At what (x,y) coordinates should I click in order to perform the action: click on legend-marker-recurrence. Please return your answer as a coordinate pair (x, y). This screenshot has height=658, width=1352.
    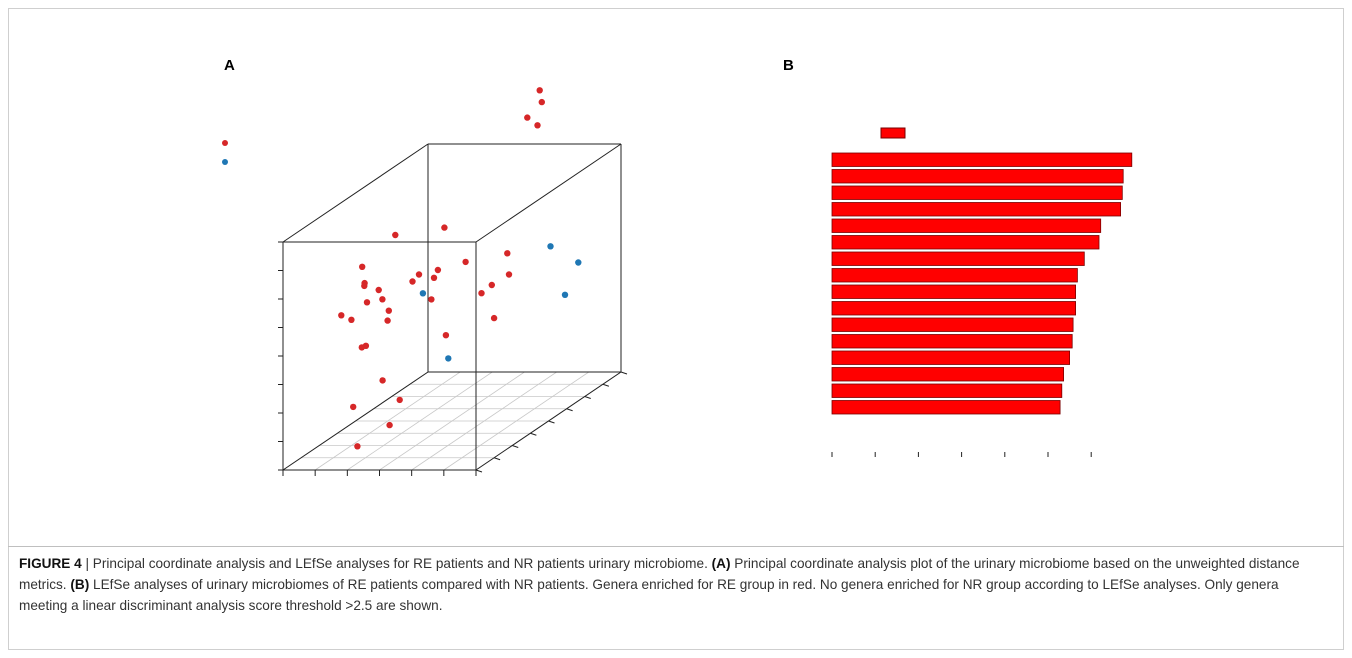
    Looking at the image, I should click on (225, 162).